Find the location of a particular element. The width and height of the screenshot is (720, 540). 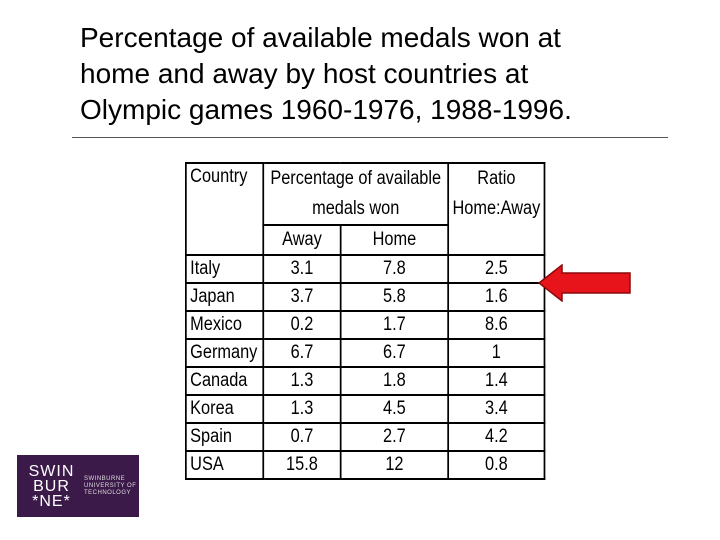

cell-away: 3.7 is located at coordinates (302, 297).